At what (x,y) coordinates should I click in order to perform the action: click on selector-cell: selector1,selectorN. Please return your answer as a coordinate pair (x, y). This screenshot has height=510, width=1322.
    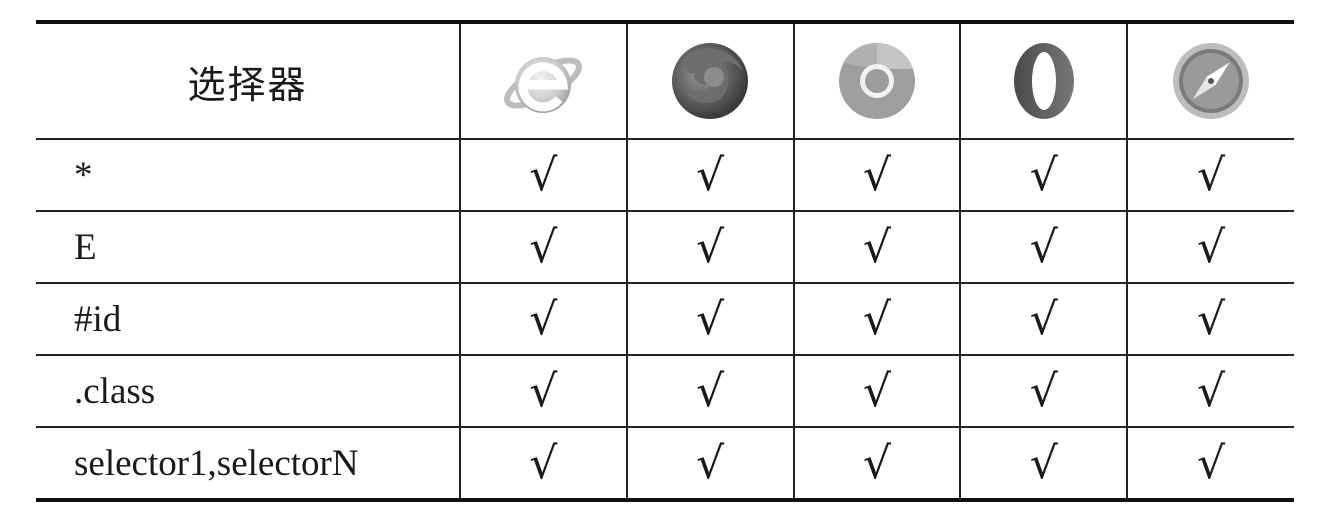
    Looking at the image, I should click on (248, 463).